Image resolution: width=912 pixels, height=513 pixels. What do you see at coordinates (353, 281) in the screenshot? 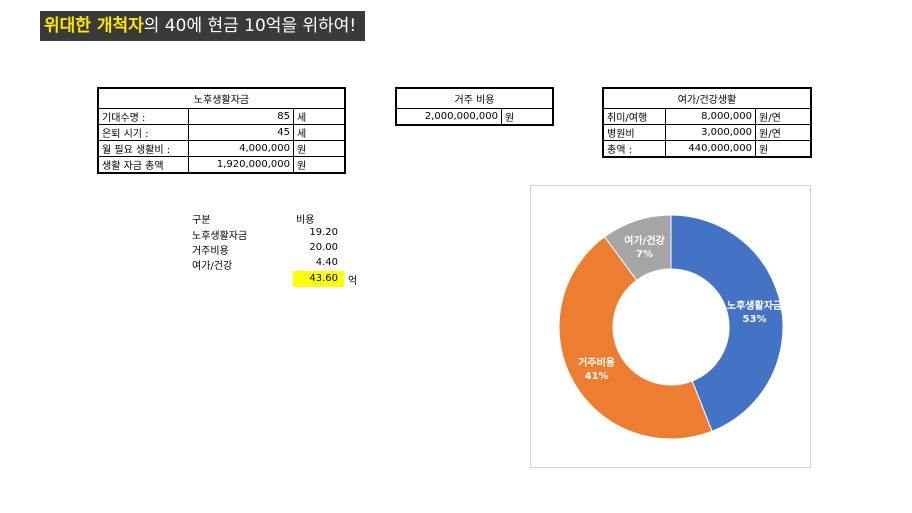
I see `summary-total-unit: 억` at bounding box center [353, 281].